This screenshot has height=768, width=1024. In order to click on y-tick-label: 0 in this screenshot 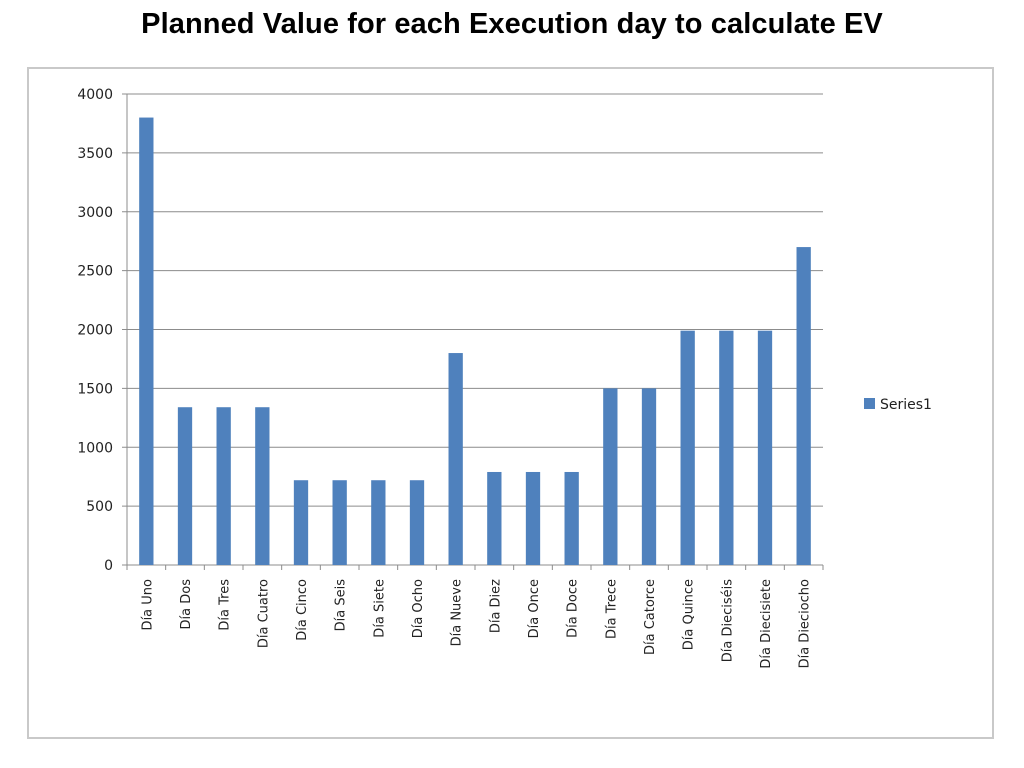, I will do `click(108, 566)`.